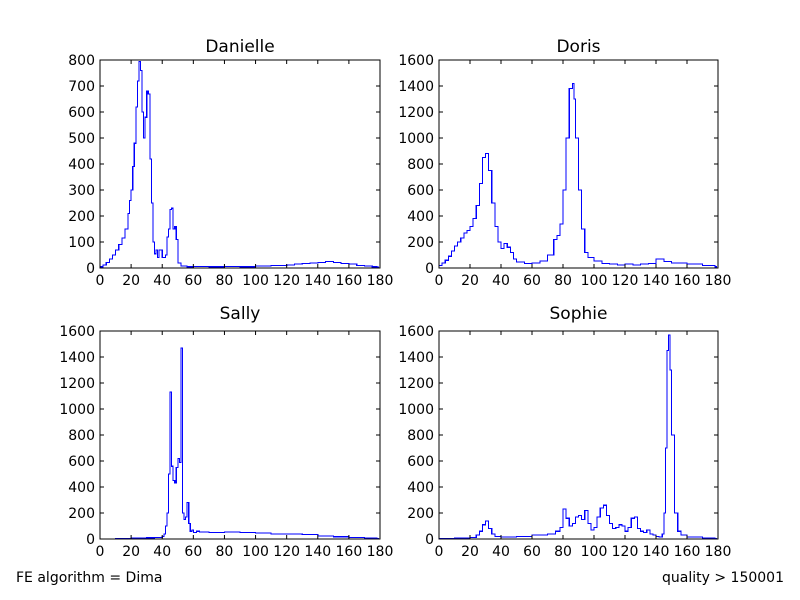  I want to click on y-tick-label: 300, so click(81, 191).